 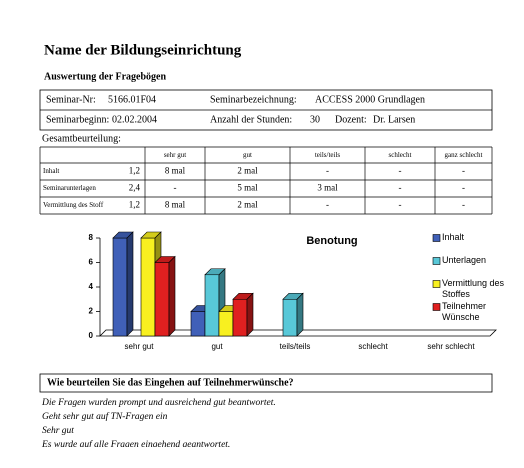 What do you see at coordinates (473, 288) in the screenshot?
I see `legend-label: Vermittlung des Stoffes` at bounding box center [473, 288].